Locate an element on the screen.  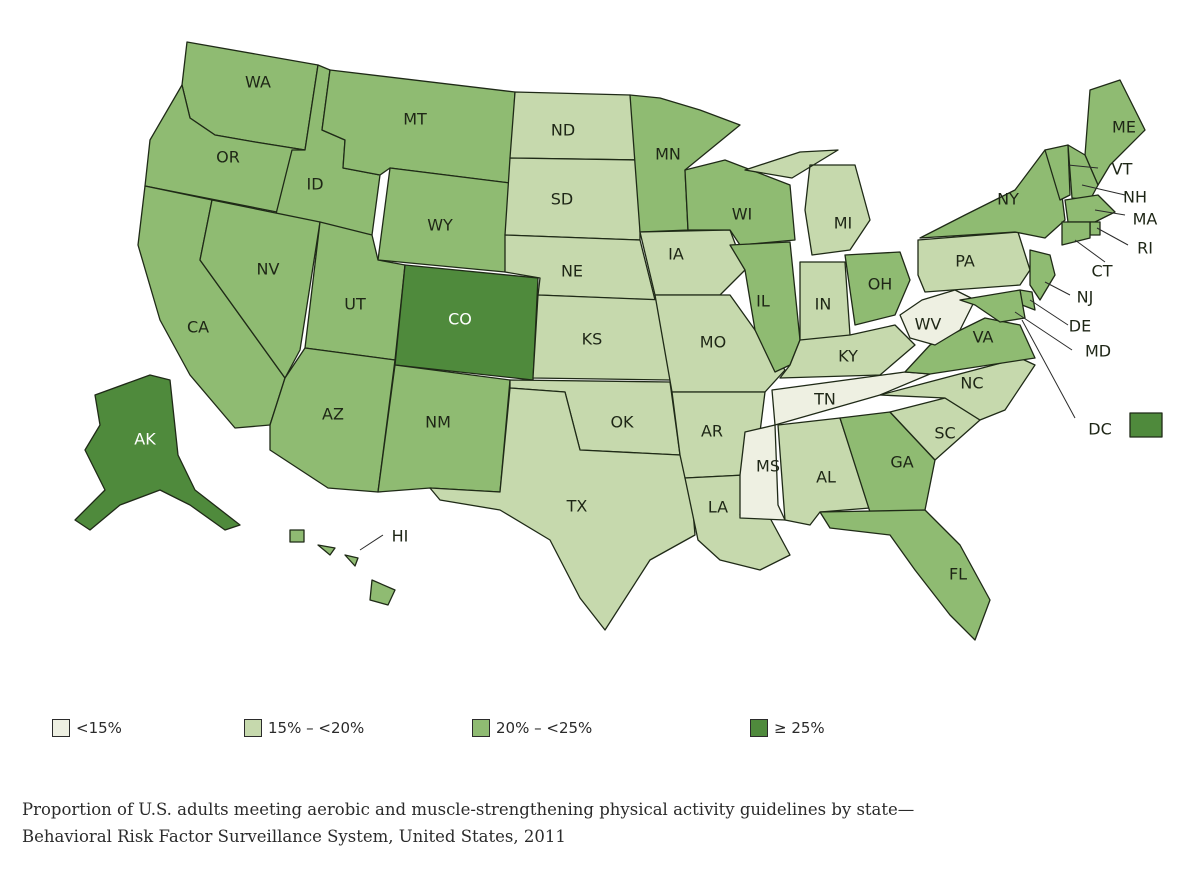
state-md is located at coordinates (992, 306).